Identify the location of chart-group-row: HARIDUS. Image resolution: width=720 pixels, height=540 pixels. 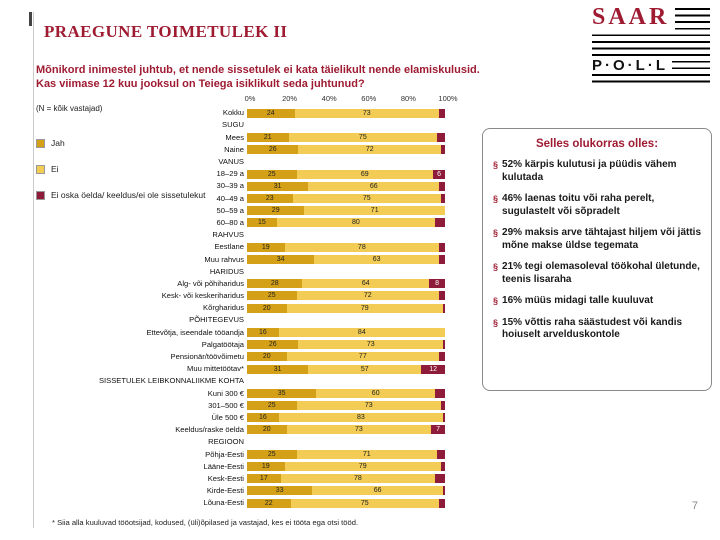
(252, 271).